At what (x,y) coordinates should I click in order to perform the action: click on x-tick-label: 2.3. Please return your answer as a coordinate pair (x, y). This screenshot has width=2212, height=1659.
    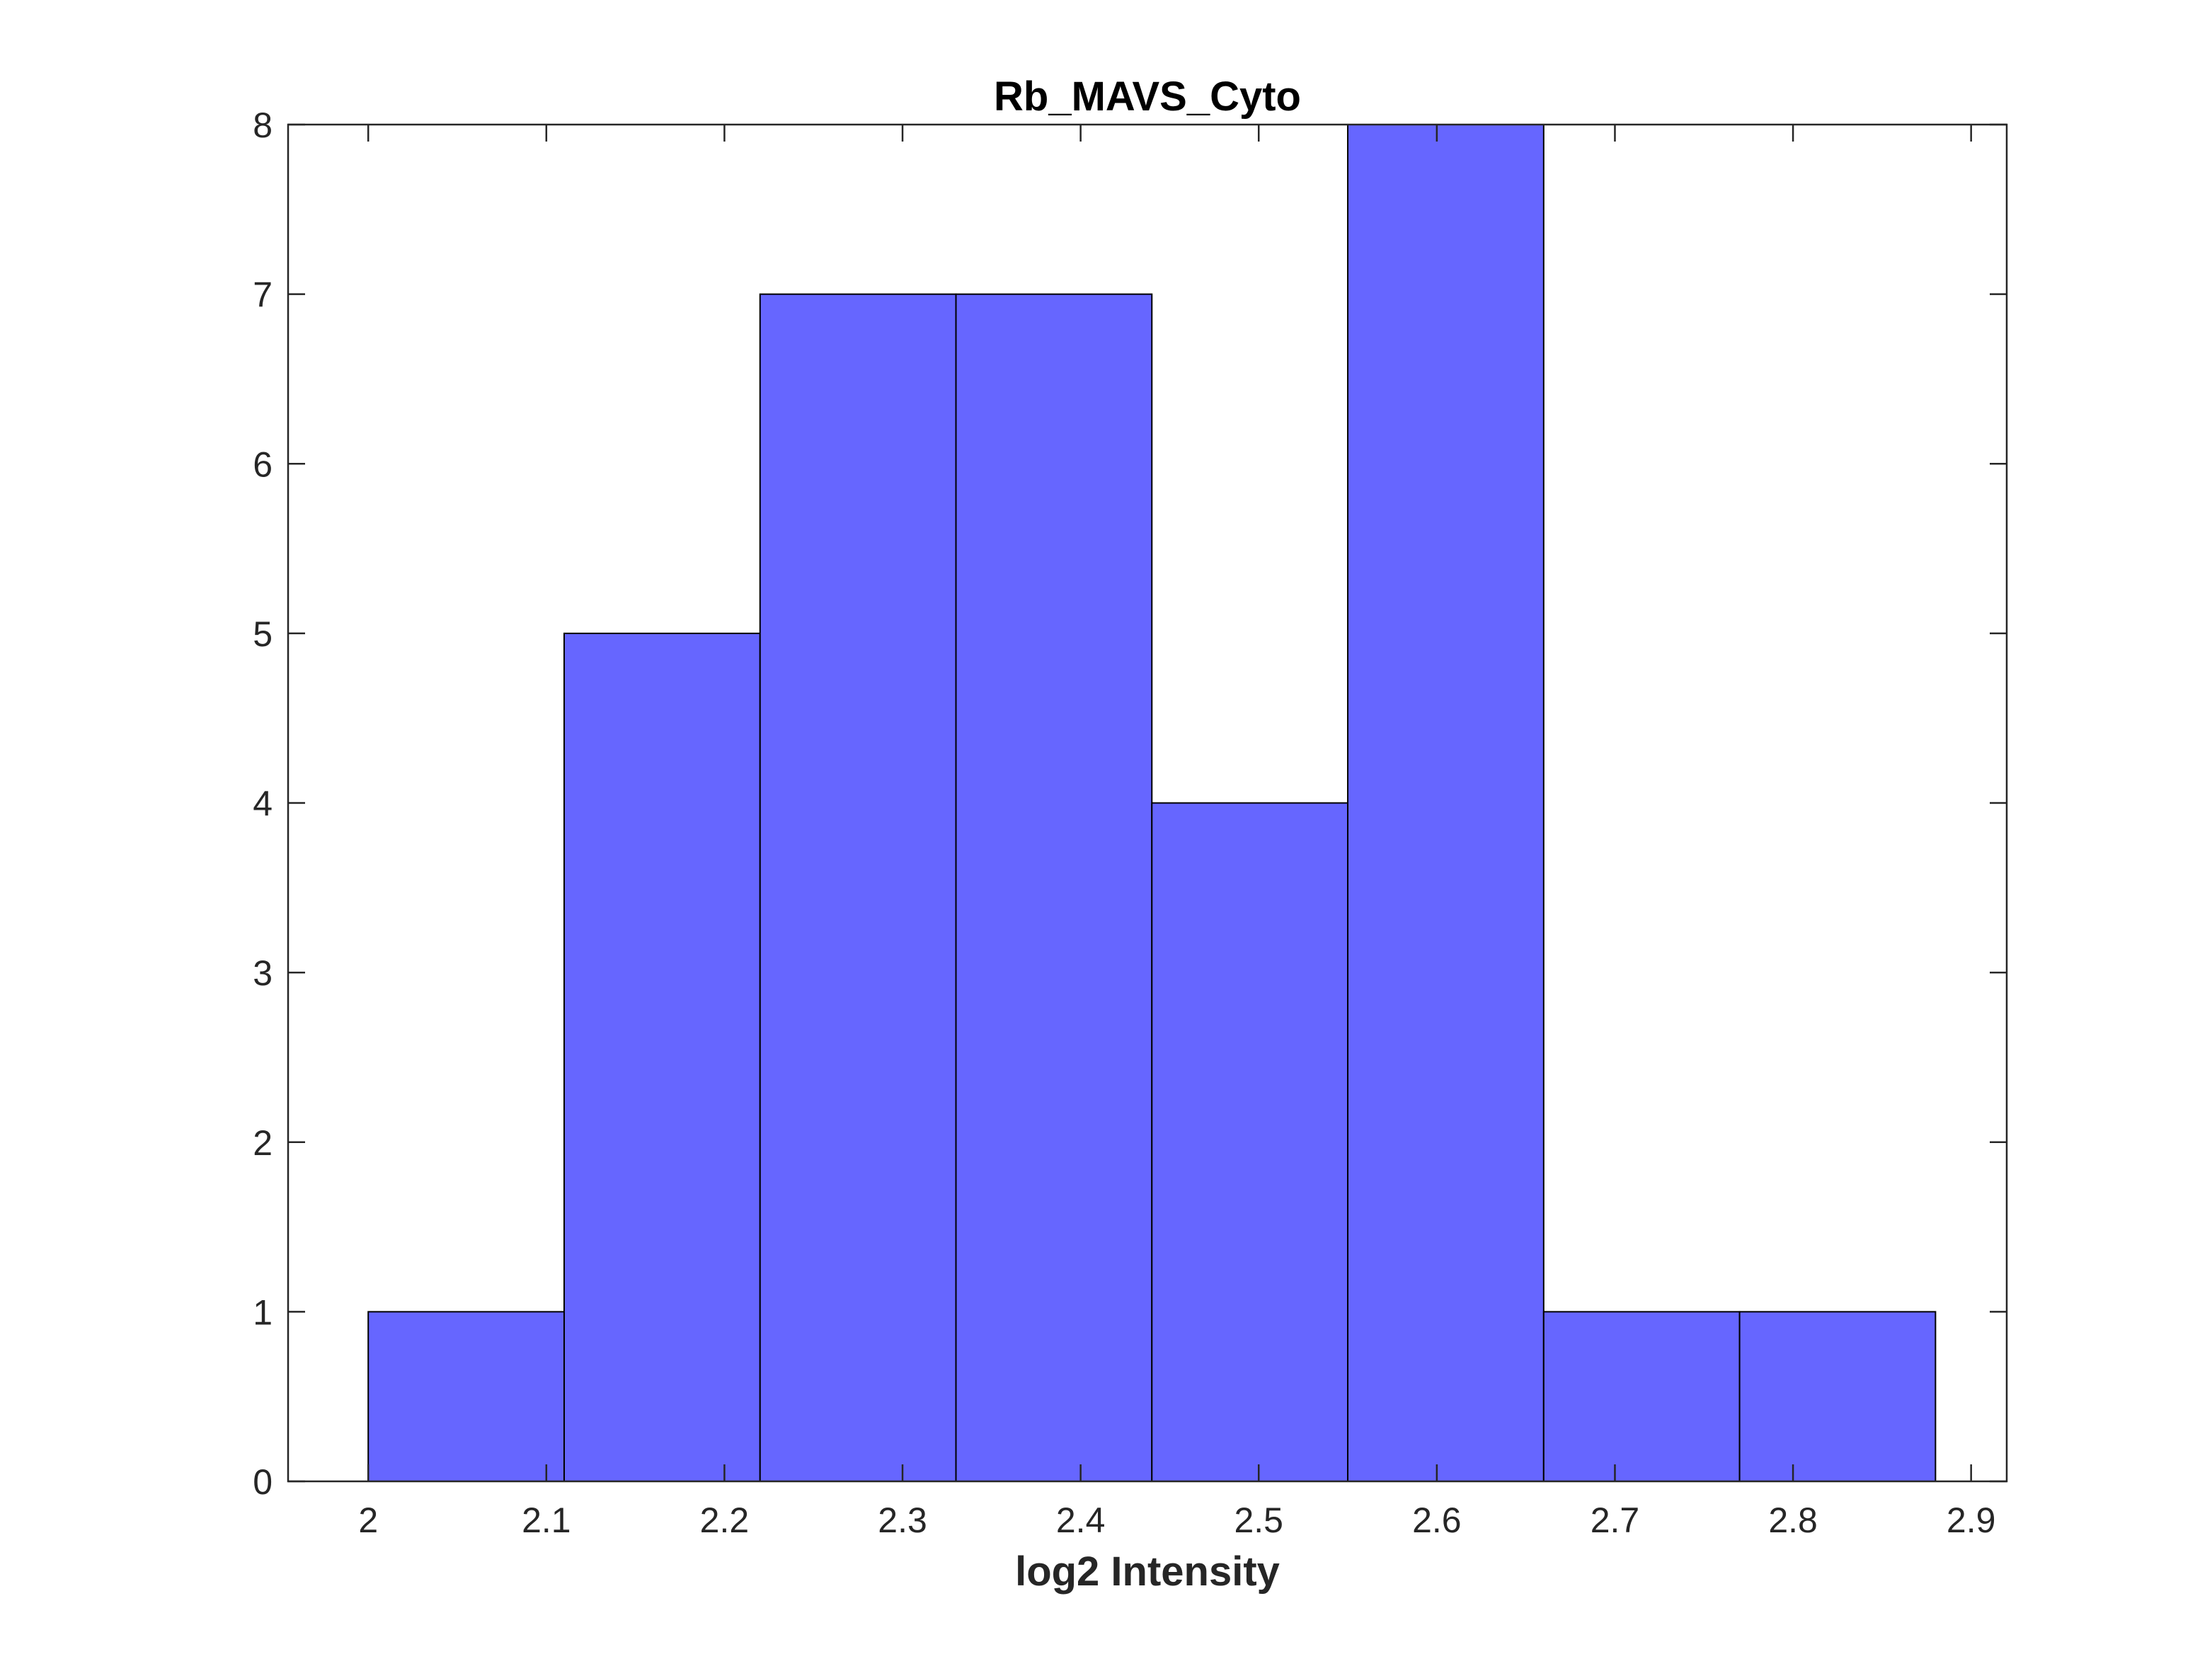
    Looking at the image, I should click on (902, 1520).